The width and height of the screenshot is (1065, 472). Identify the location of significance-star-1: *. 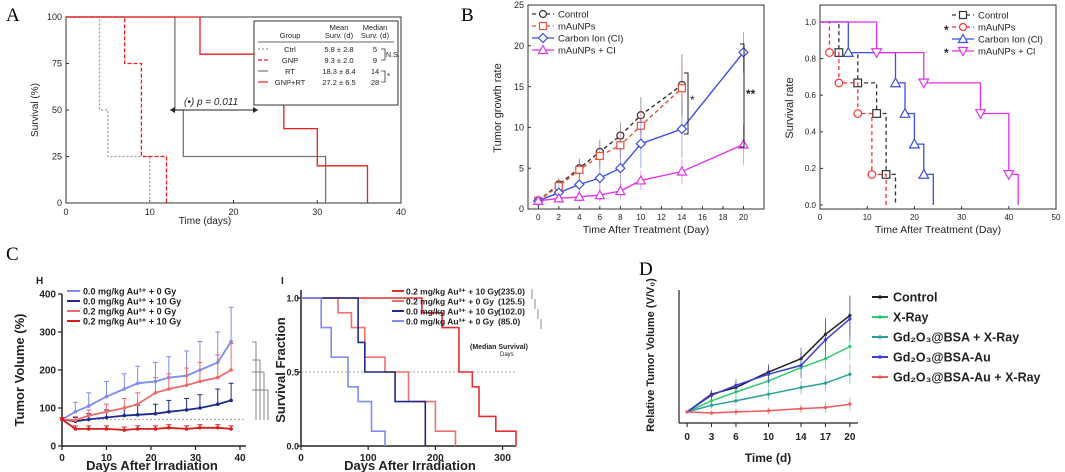
(692, 100).